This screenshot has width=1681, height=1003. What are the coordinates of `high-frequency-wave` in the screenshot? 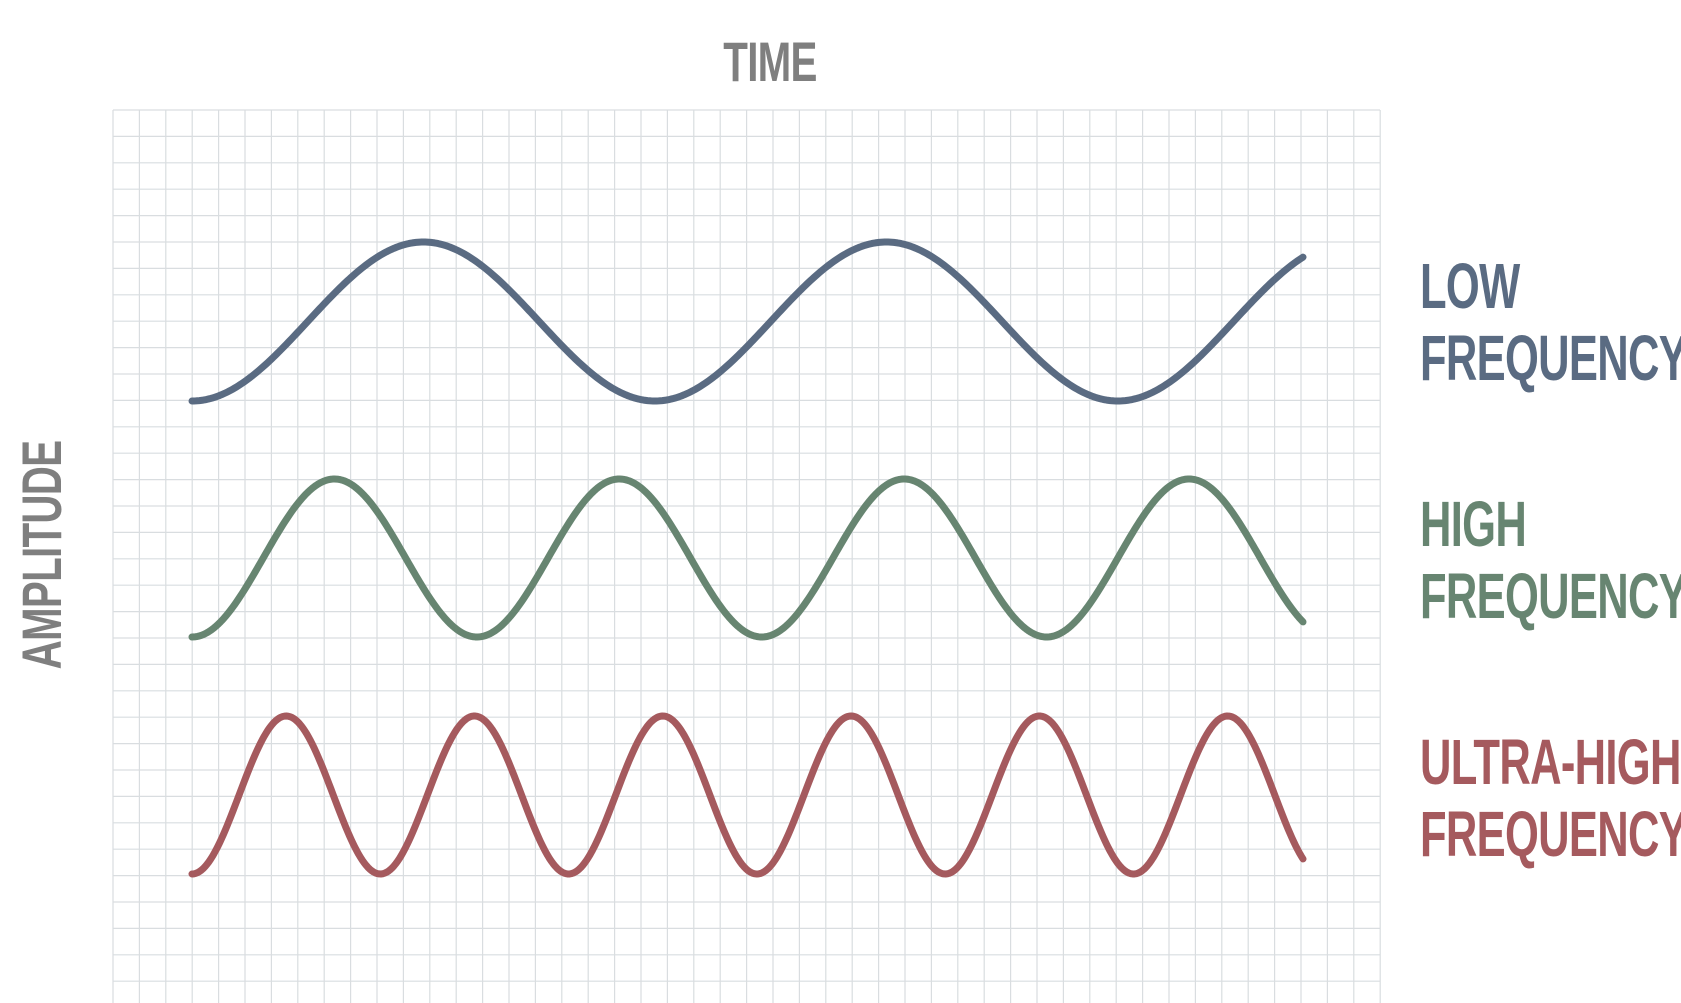 It's located at (747, 558).